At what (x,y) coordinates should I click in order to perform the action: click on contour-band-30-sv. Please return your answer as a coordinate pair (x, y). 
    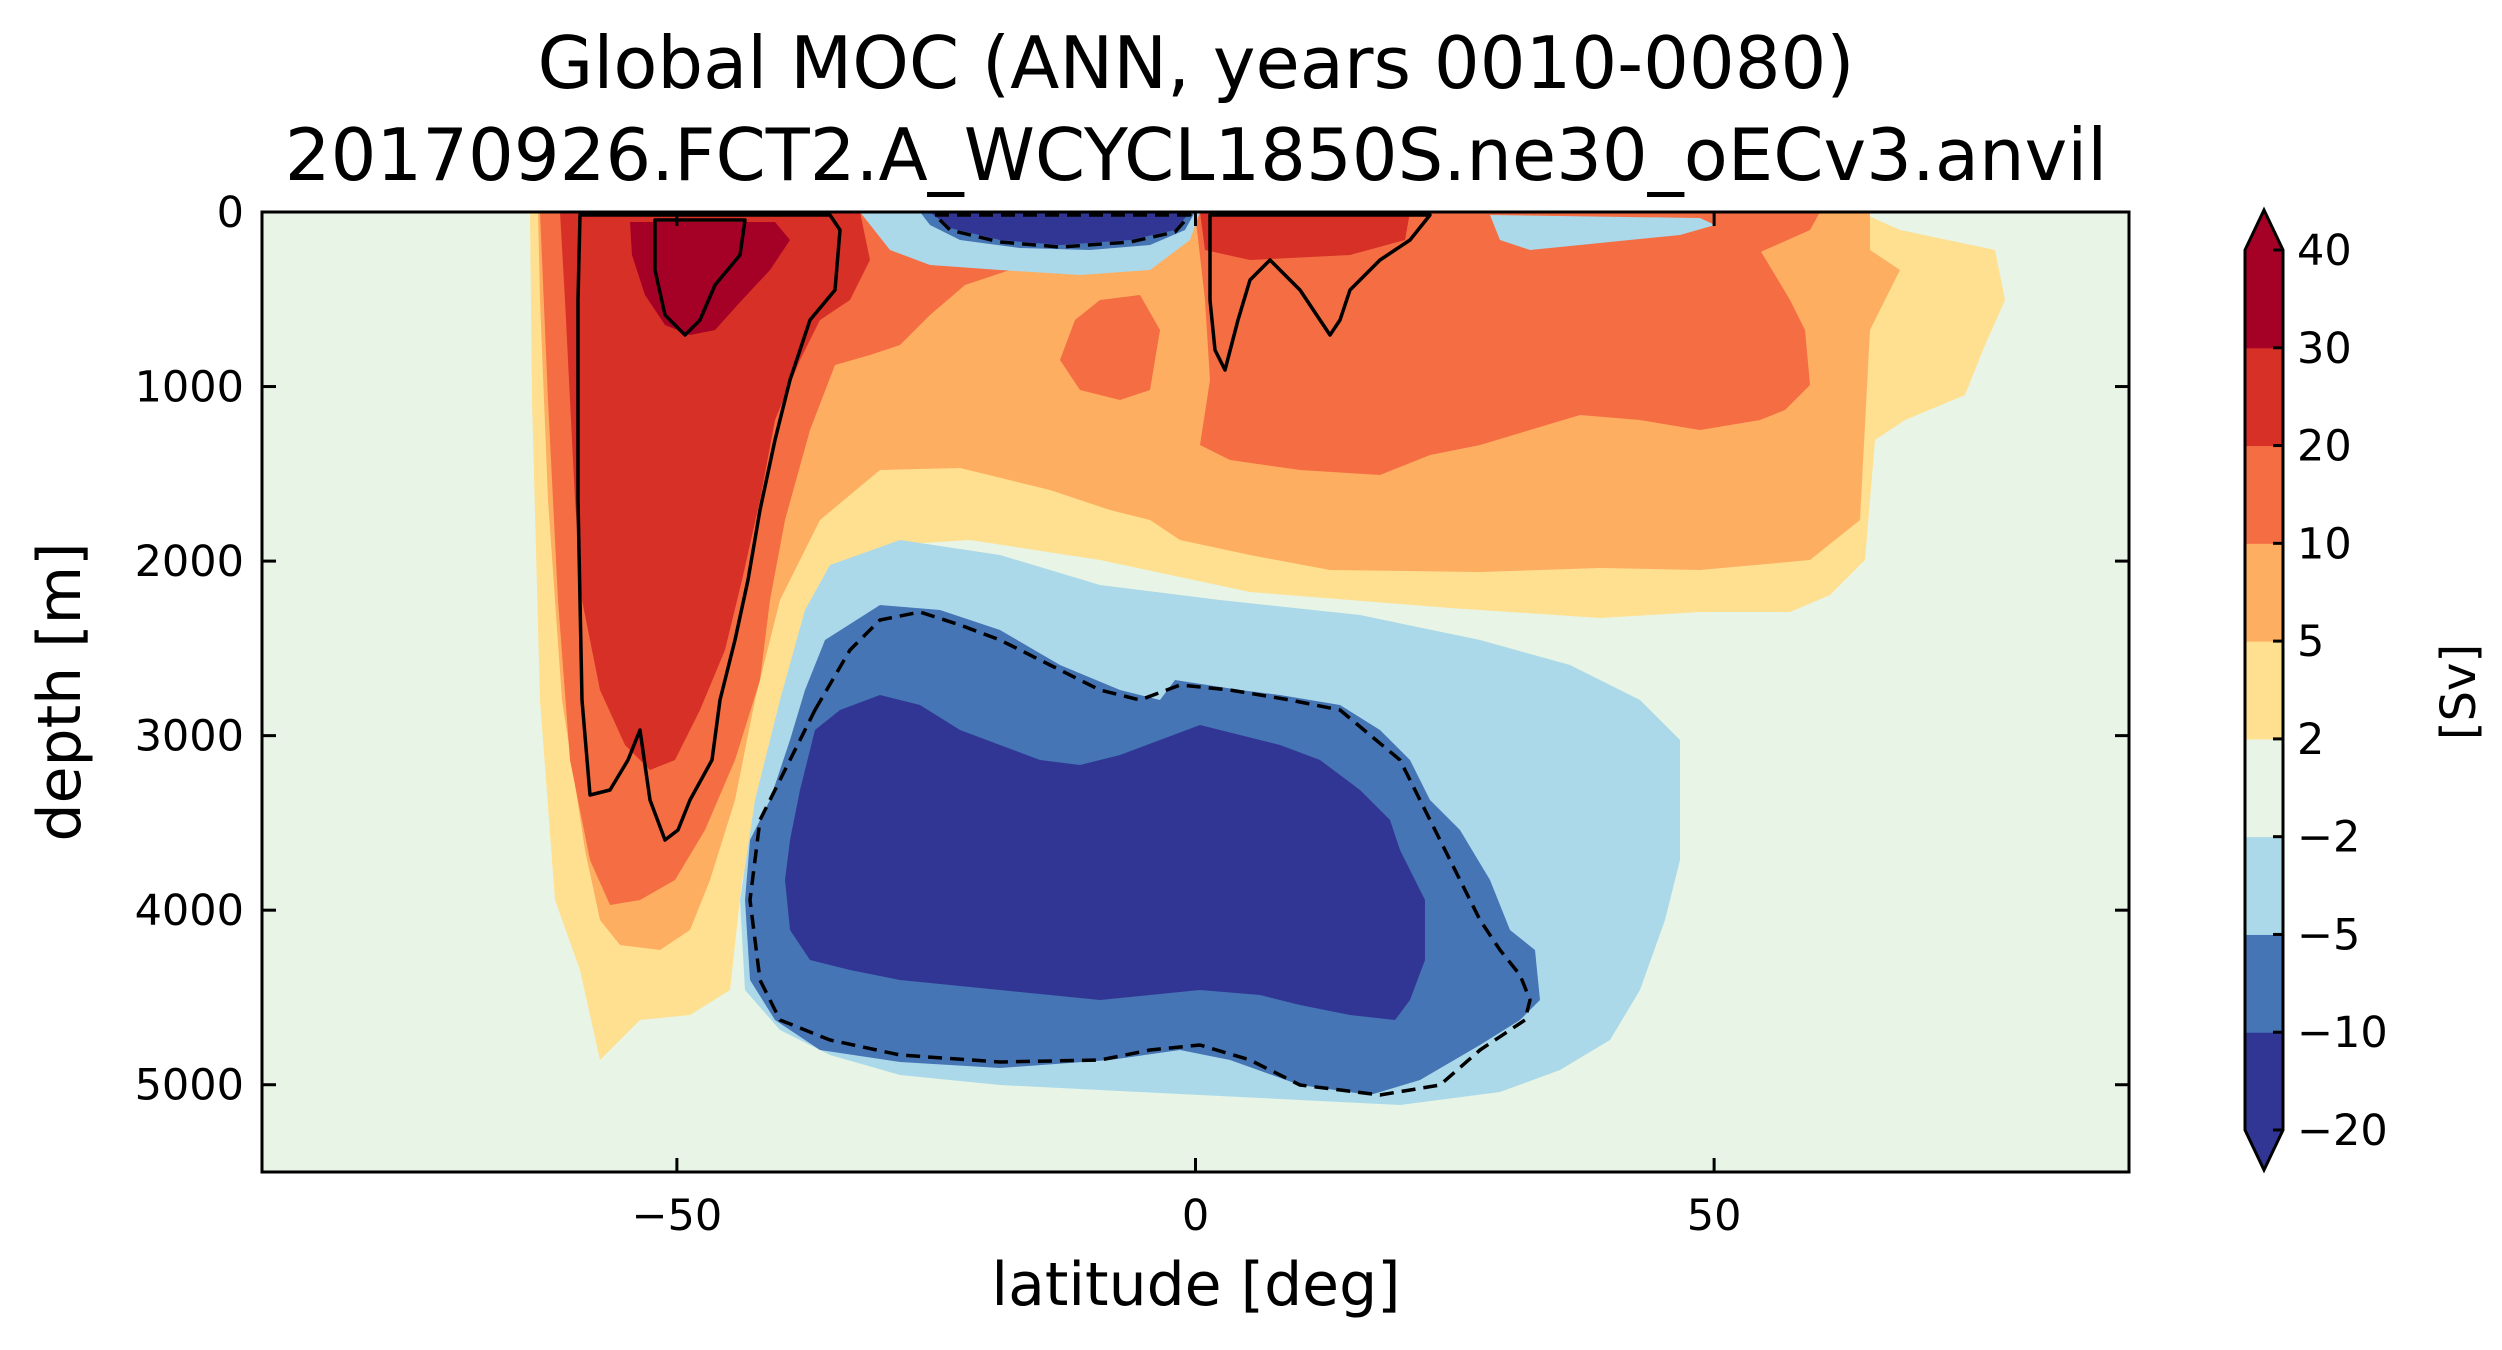
    Looking at the image, I should click on (710, 278).